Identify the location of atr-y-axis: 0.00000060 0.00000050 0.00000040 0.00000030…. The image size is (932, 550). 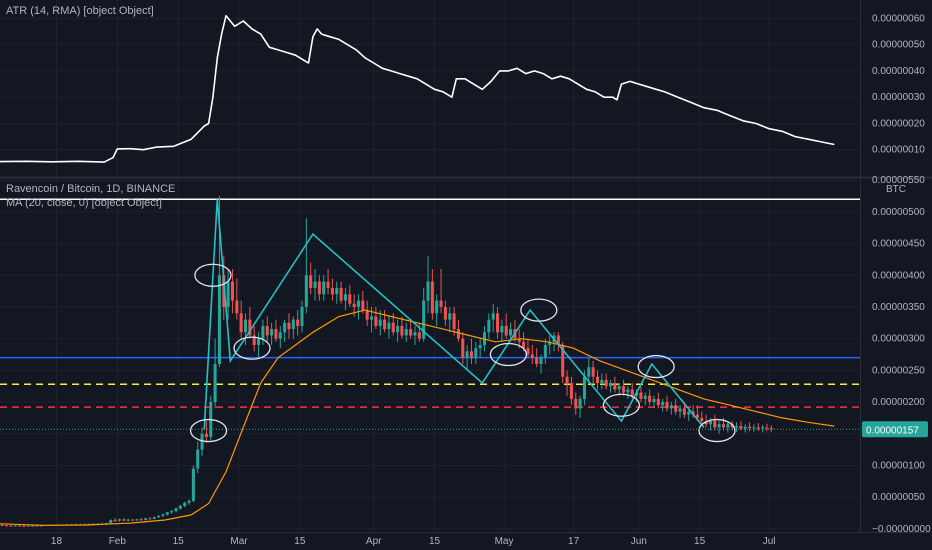
(898, 84).